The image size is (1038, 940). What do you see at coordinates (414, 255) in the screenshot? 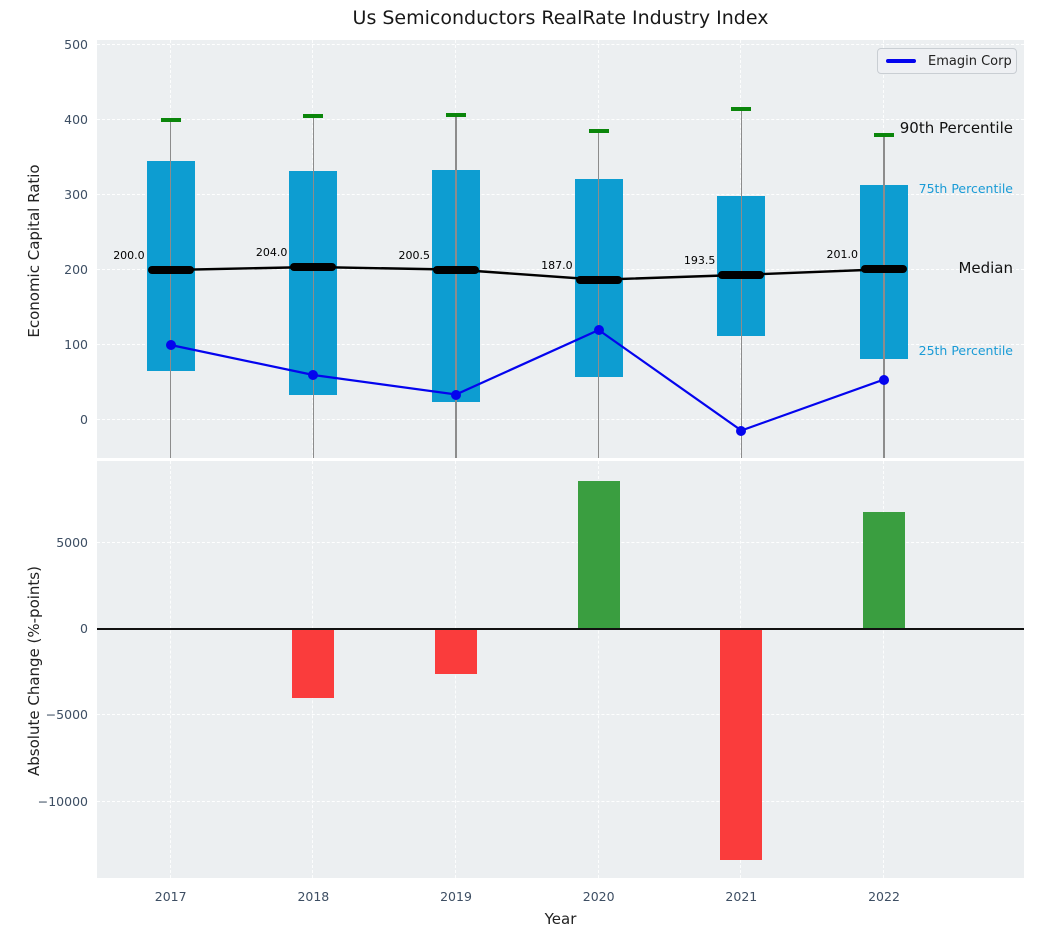
I see `median-label-2019: 200.5` at bounding box center [414, 255].